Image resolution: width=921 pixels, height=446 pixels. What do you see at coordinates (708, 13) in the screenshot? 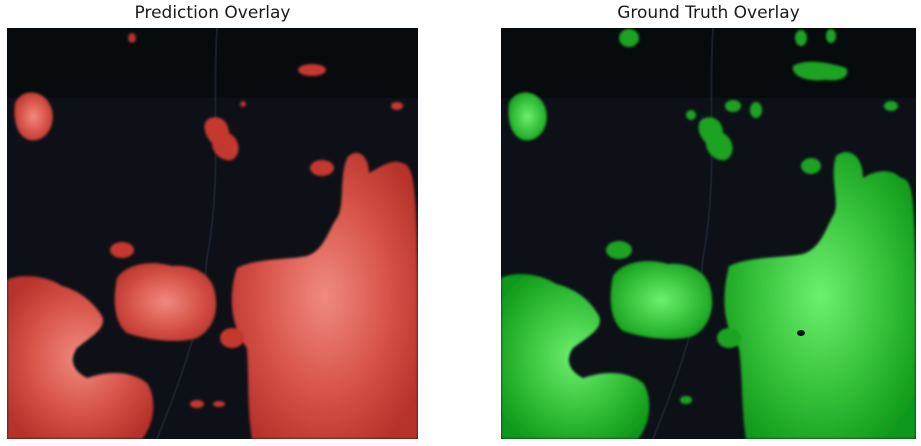
I see `ground-truth-overlay-title: Ground Truth Overlay` at bounding box center [708, 13].